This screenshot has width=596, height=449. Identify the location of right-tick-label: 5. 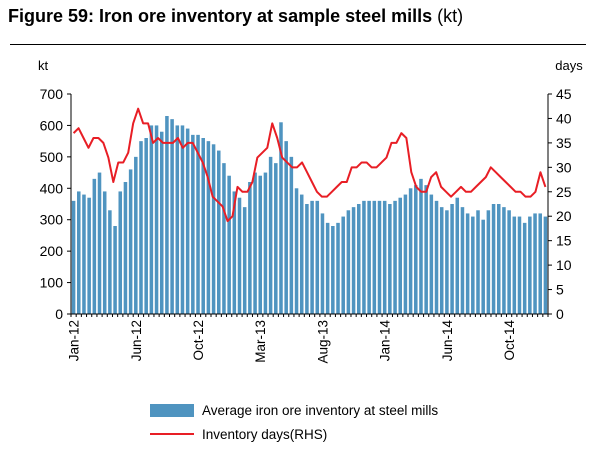
(560, 290).